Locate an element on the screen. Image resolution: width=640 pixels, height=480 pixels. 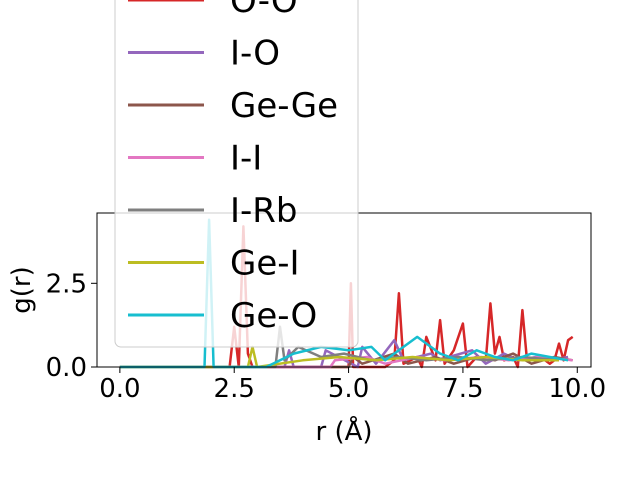
legend-label-2: Ge-Ge is located at coordinates (284, 106).